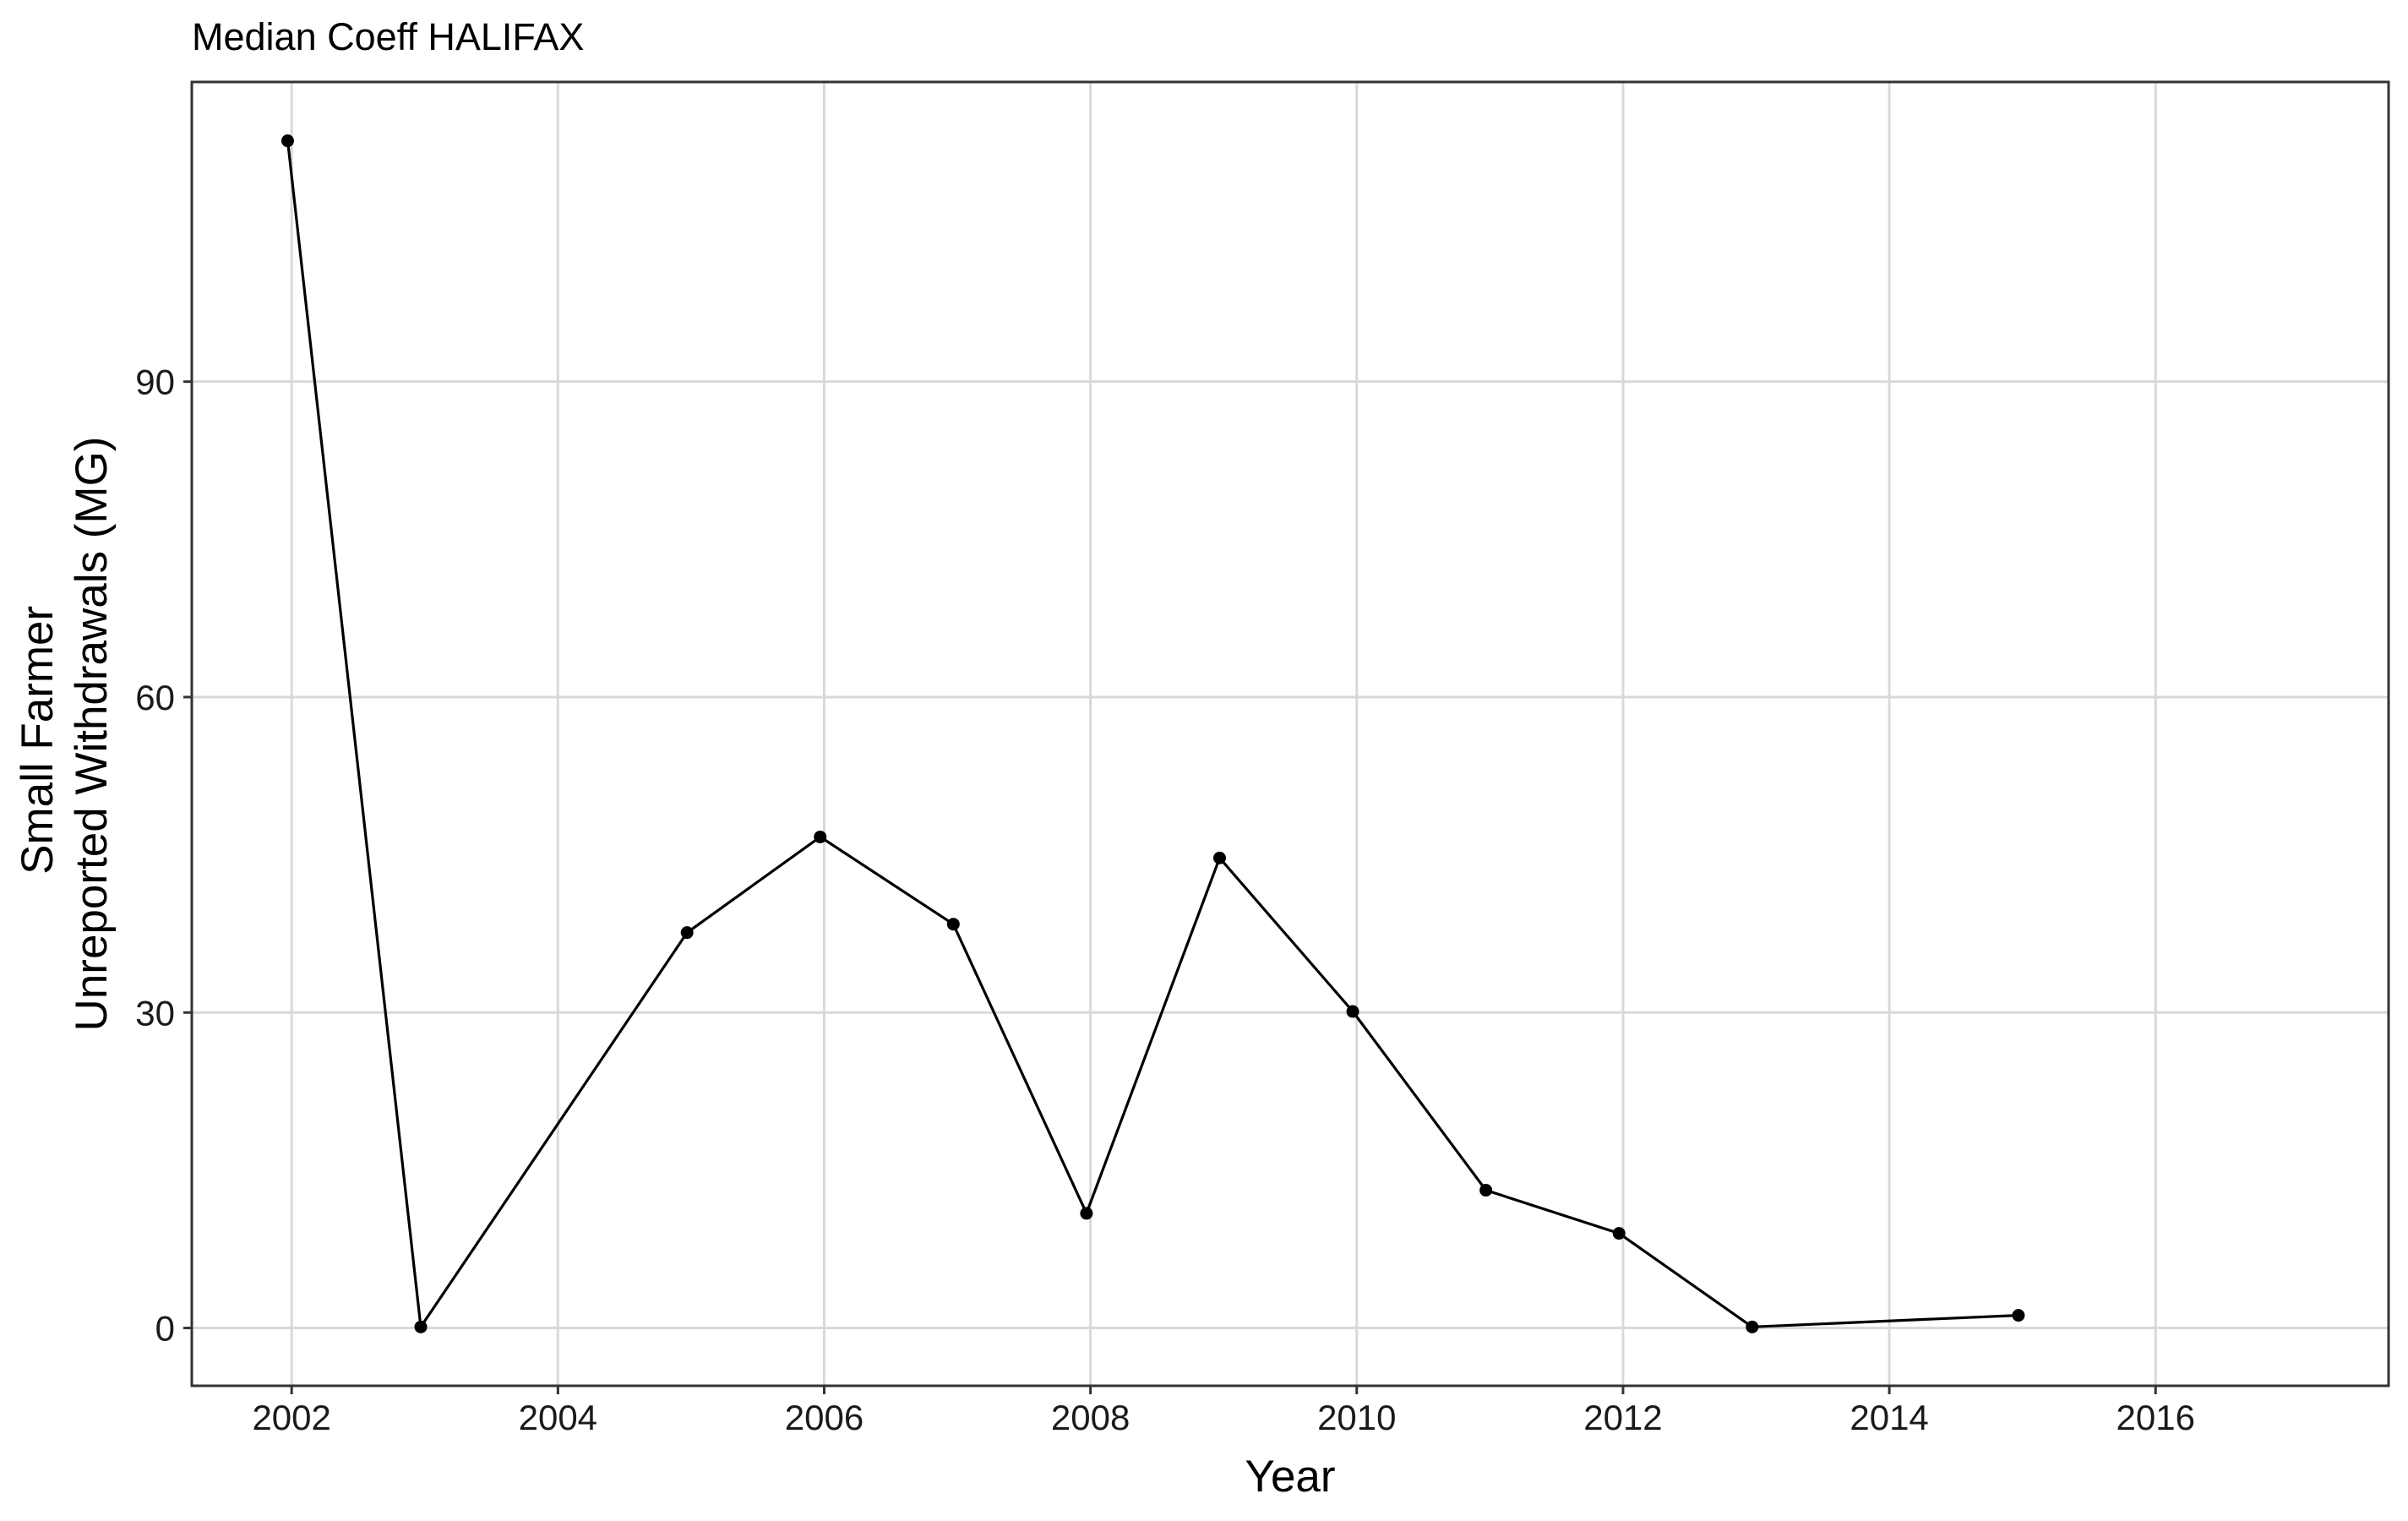 This screenshot has width=2408, height=1521. What do you see at coordinates (1223, 1411) in the screenshot?
I see `x-axis-ticks: 2002 2004 2006 2008 2010 2012 2014 2016` at bounding box center [1223, 1411].